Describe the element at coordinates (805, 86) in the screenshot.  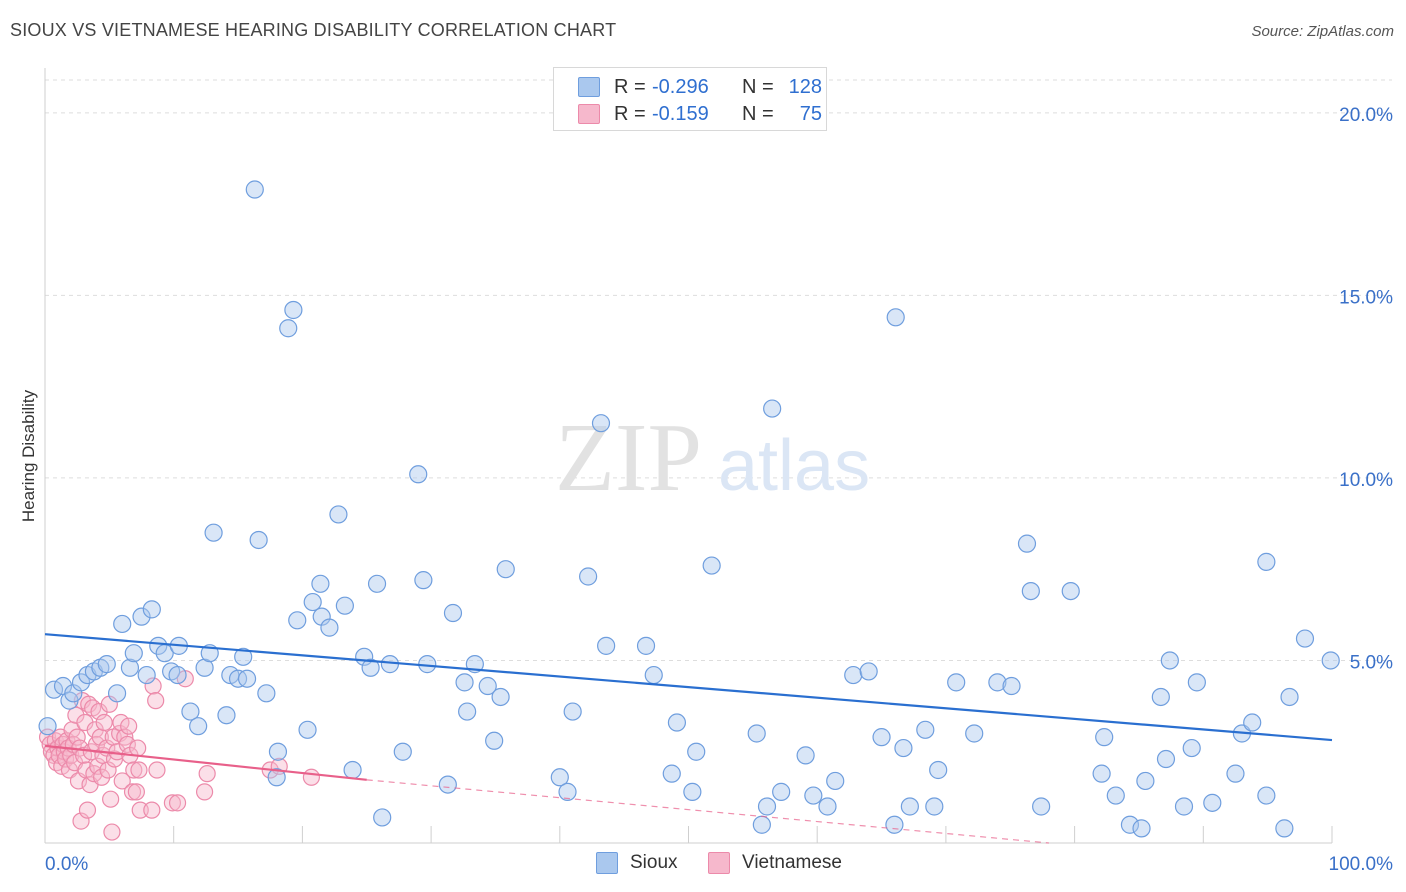
I see `n-value: 128` at that location.